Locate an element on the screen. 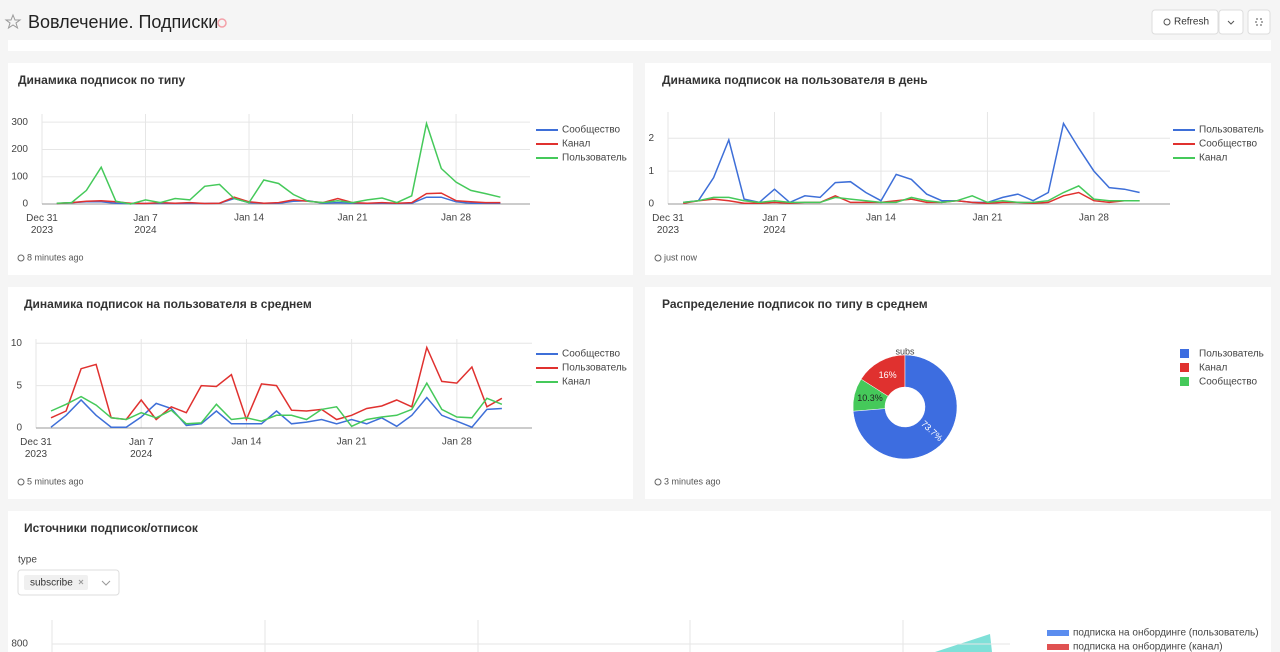  y-tick-label: 800 is located at coordinates (19, 644).